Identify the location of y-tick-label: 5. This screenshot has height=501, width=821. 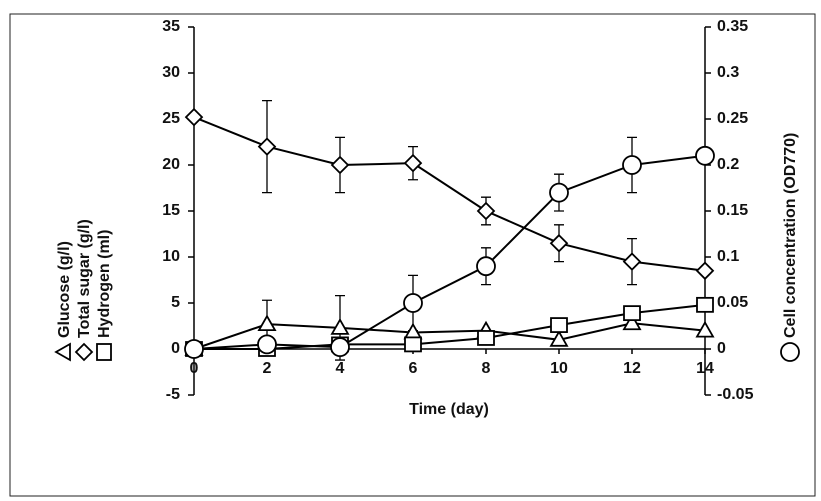
(175, 302).